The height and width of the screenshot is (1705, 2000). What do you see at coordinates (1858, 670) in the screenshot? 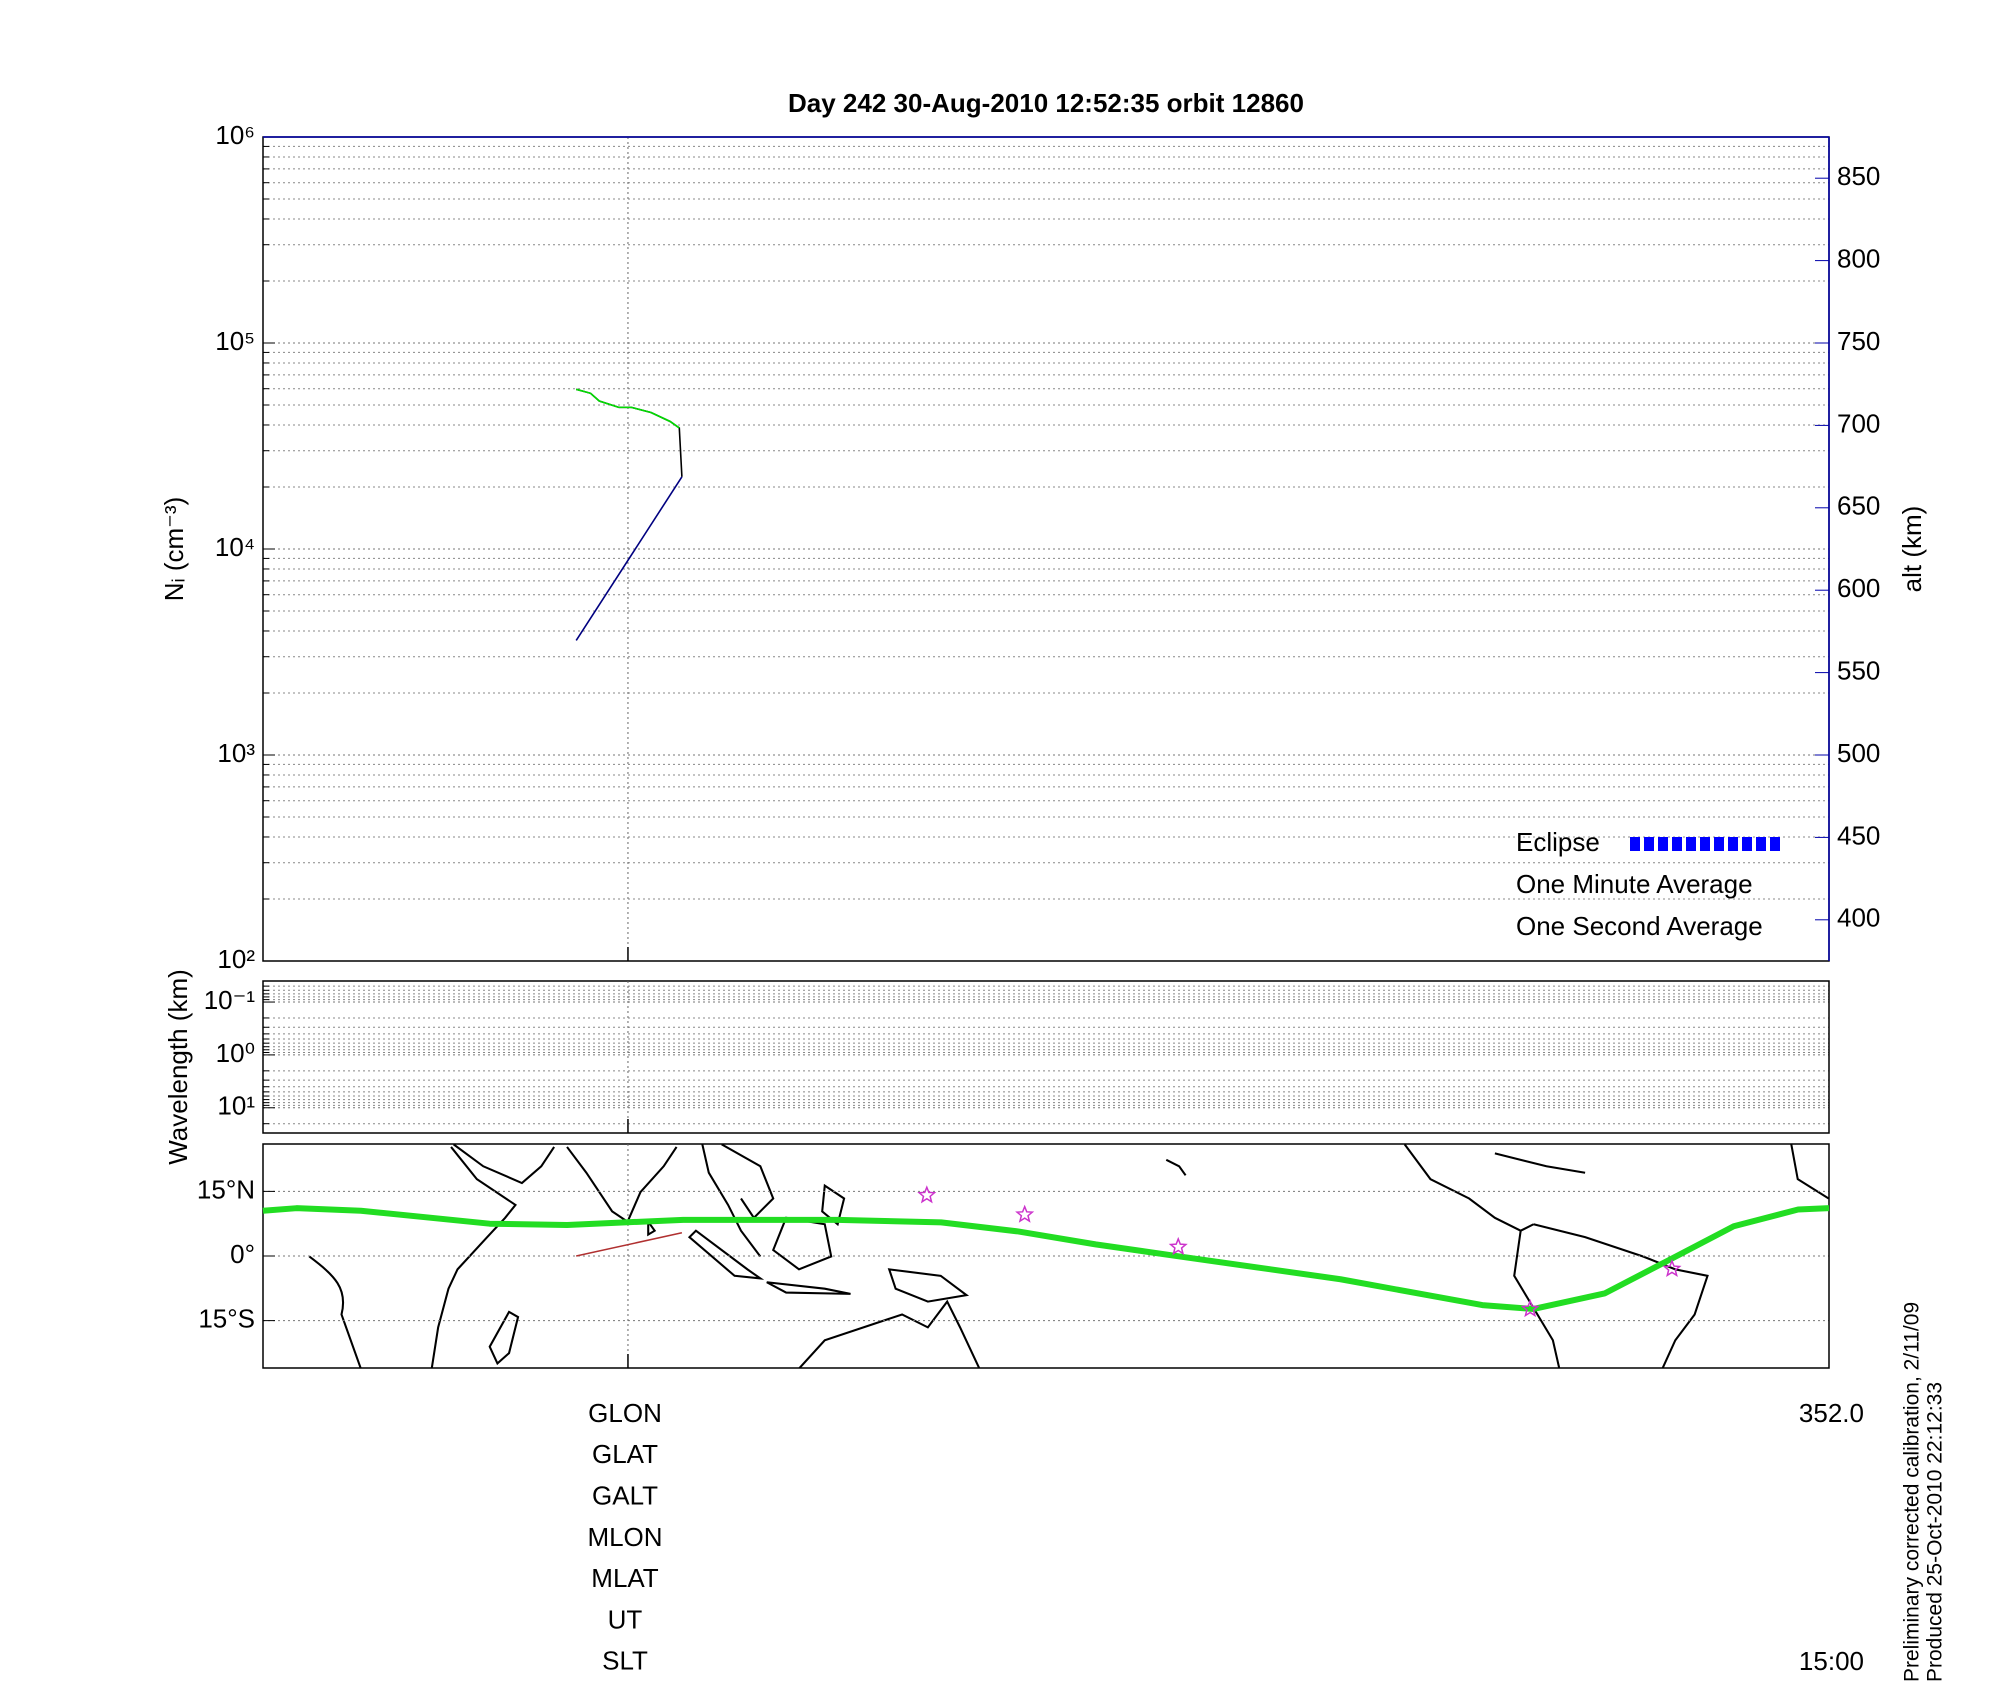
I see `y2-tick-label: 550` at bounding box center [1858, 670].